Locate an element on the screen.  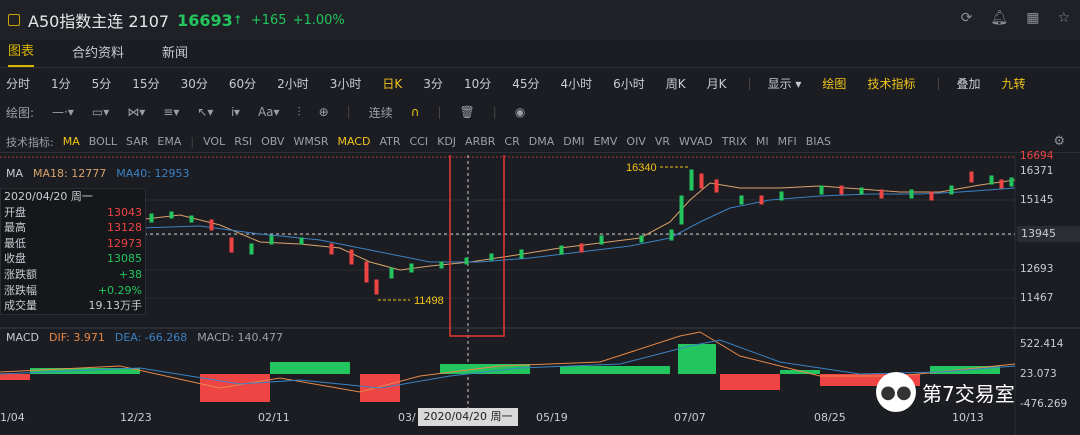
macd-value: MACD: 140.477 is located at coordinates (240, 337).